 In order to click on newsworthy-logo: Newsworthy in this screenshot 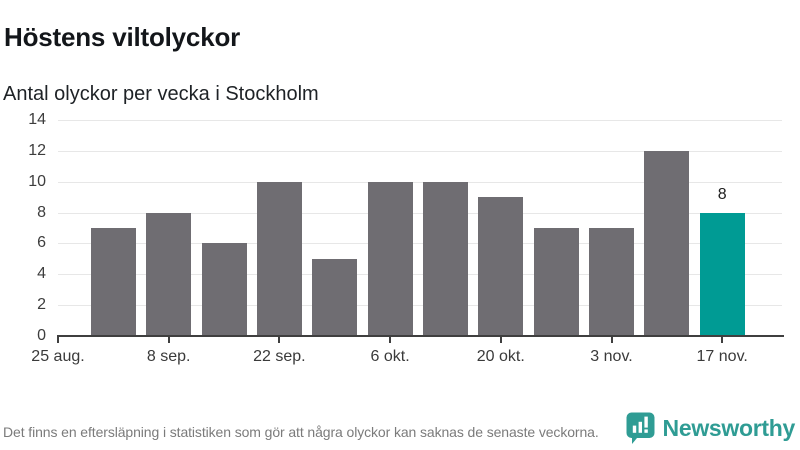, I will do `click(710, 428)`.